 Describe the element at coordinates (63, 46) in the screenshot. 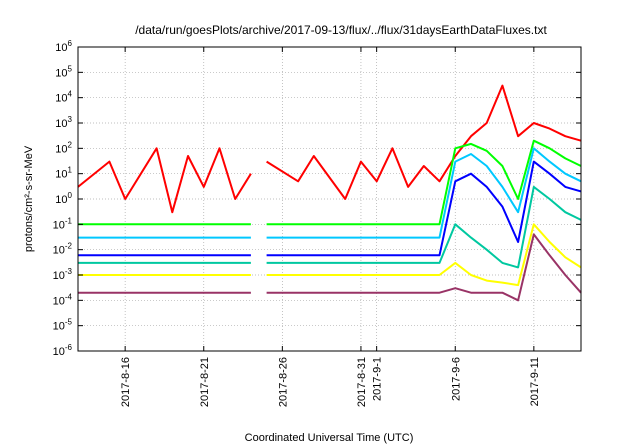

I see `y-tick-label: 10⁶` at that location.